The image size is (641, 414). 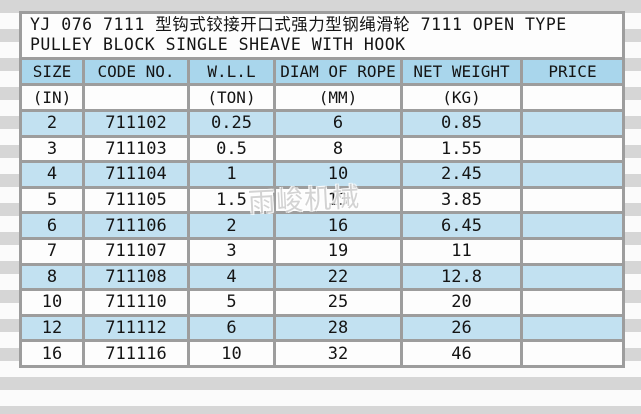 What do you see at coordinates (572, 71) in the screenshot?
I see `col-header-price: PRICE` at bounding box center [572, 71].